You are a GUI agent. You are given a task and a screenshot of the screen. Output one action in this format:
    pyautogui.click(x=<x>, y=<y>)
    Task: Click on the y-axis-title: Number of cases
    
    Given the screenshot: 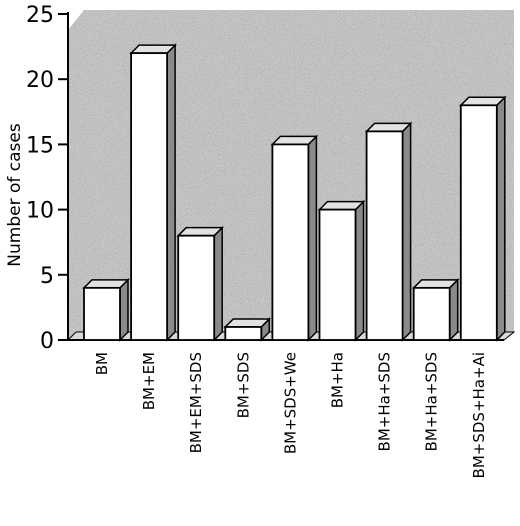 What is the action you would take?
    pyautogui.click(x=15, y=195)
    